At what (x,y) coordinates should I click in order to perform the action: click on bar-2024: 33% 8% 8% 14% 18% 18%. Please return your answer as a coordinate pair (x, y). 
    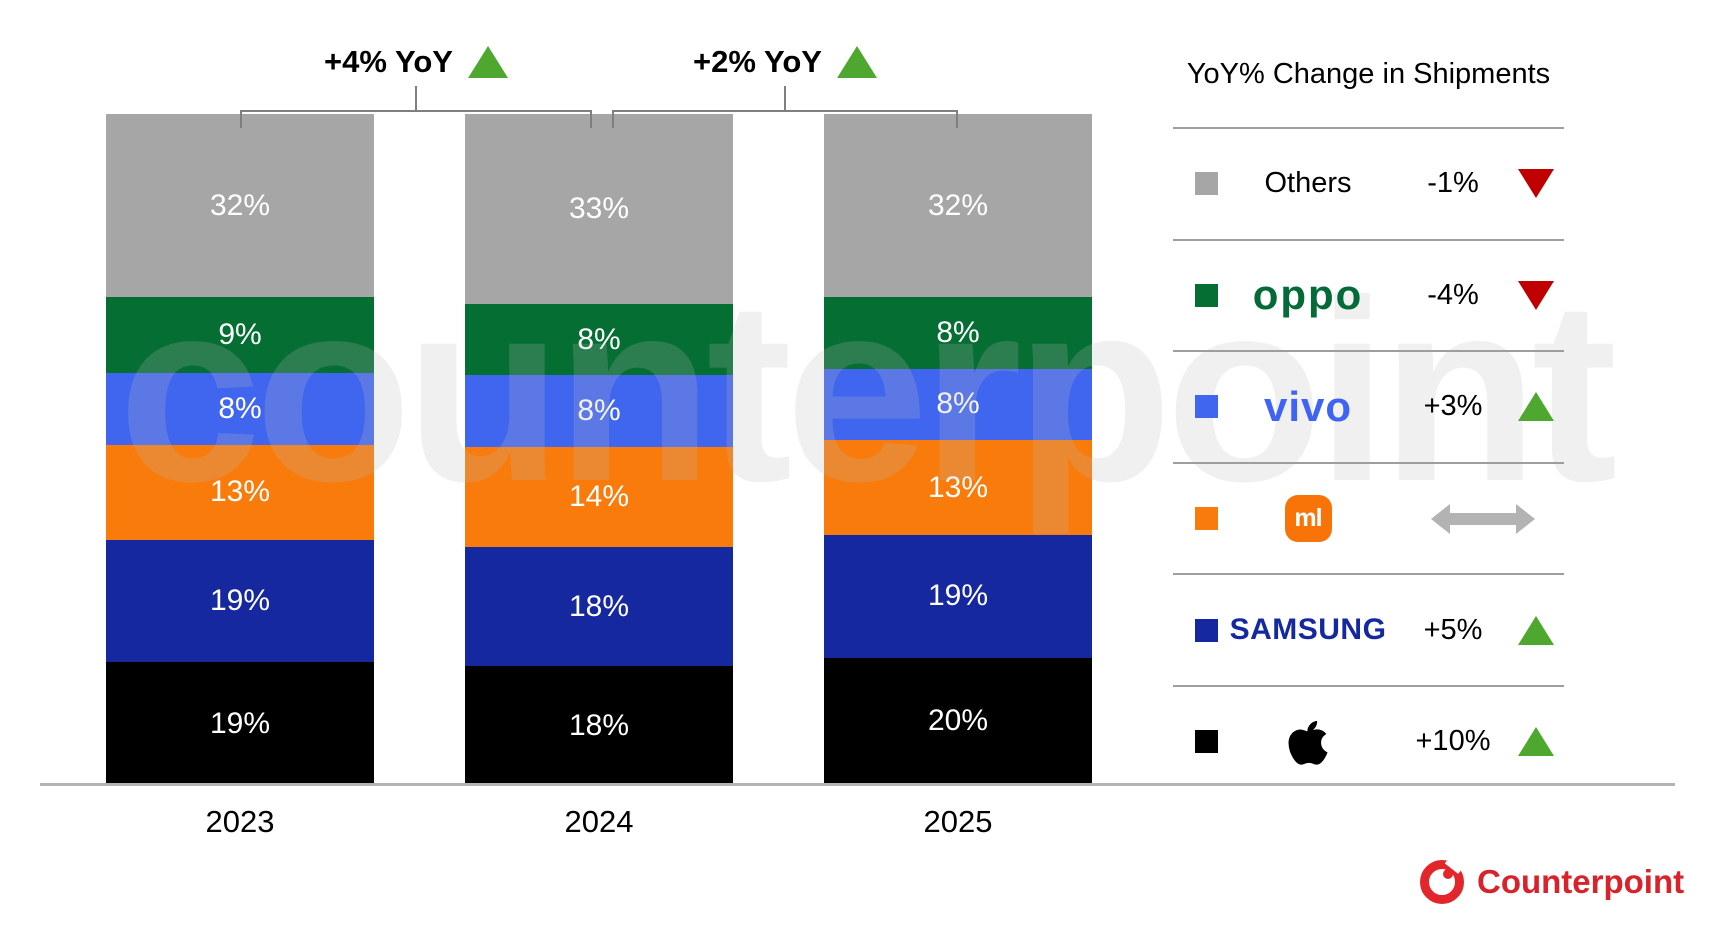
    Looking at the image, I should click on (599, 449).